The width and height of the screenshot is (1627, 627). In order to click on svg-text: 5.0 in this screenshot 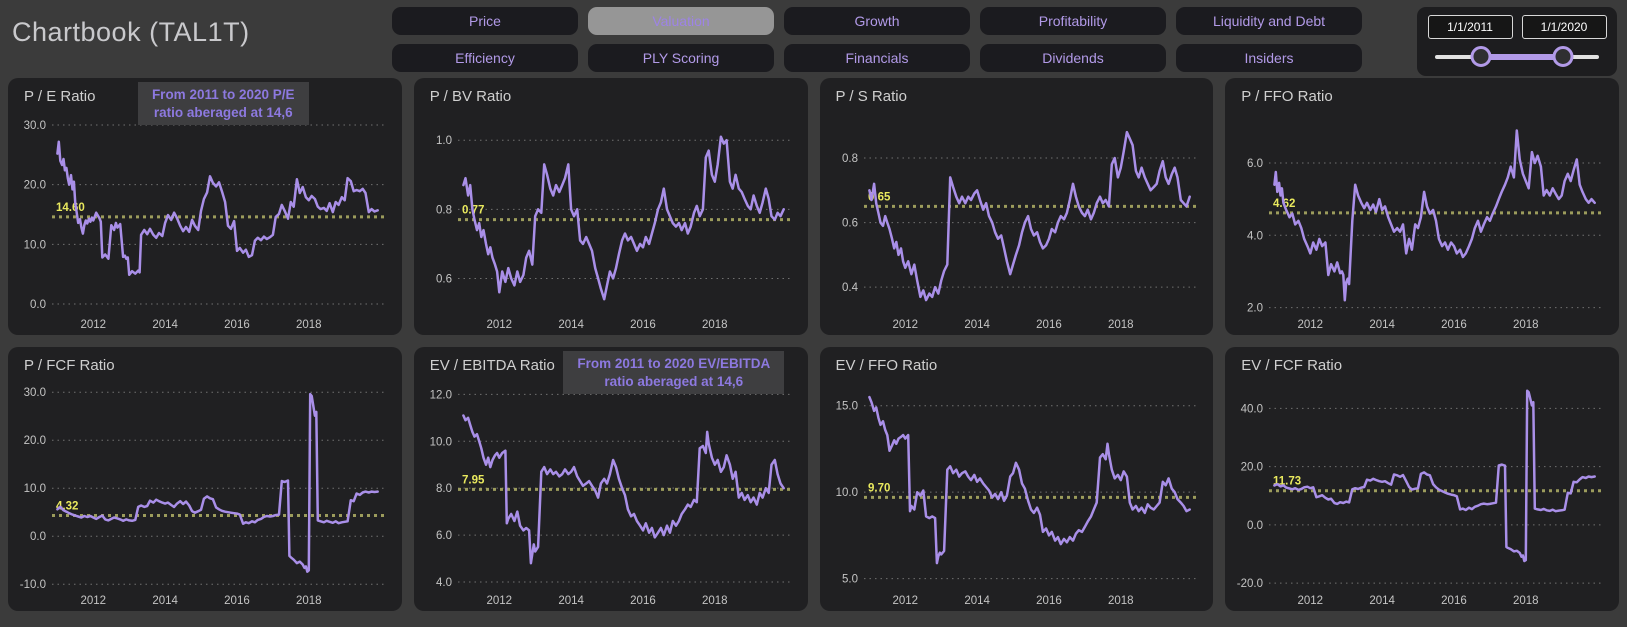, I will do `click(850, 580)`.